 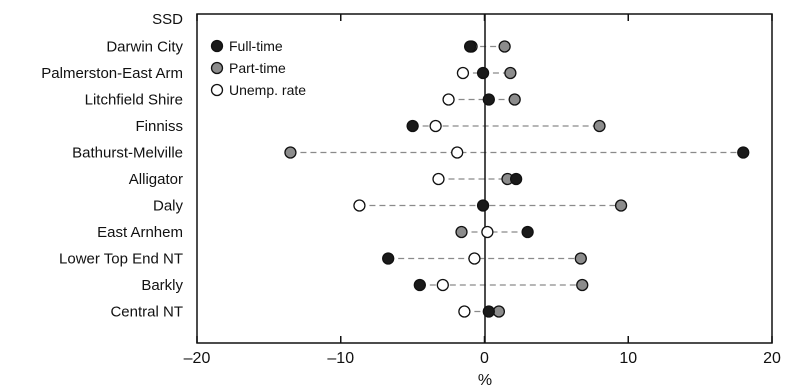 I want to click on x-tick-label: 0, so click(x=484, y=358).